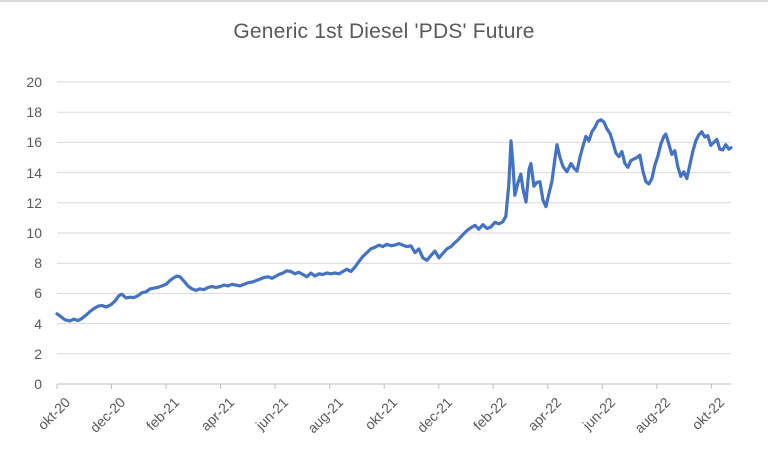 The height and width of the screenshot is (463, 768). I want to click on y-tick-label: 6, so click(38, 293).